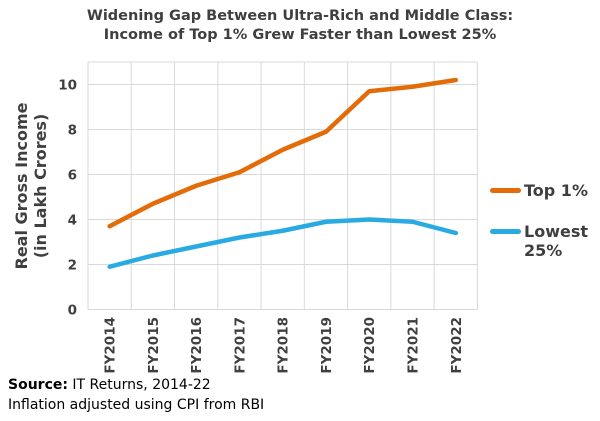 Image resolution: width=600 pixels, height=421 pixels. I want to click on x-tick-label: FY2018, so click(284, 345).